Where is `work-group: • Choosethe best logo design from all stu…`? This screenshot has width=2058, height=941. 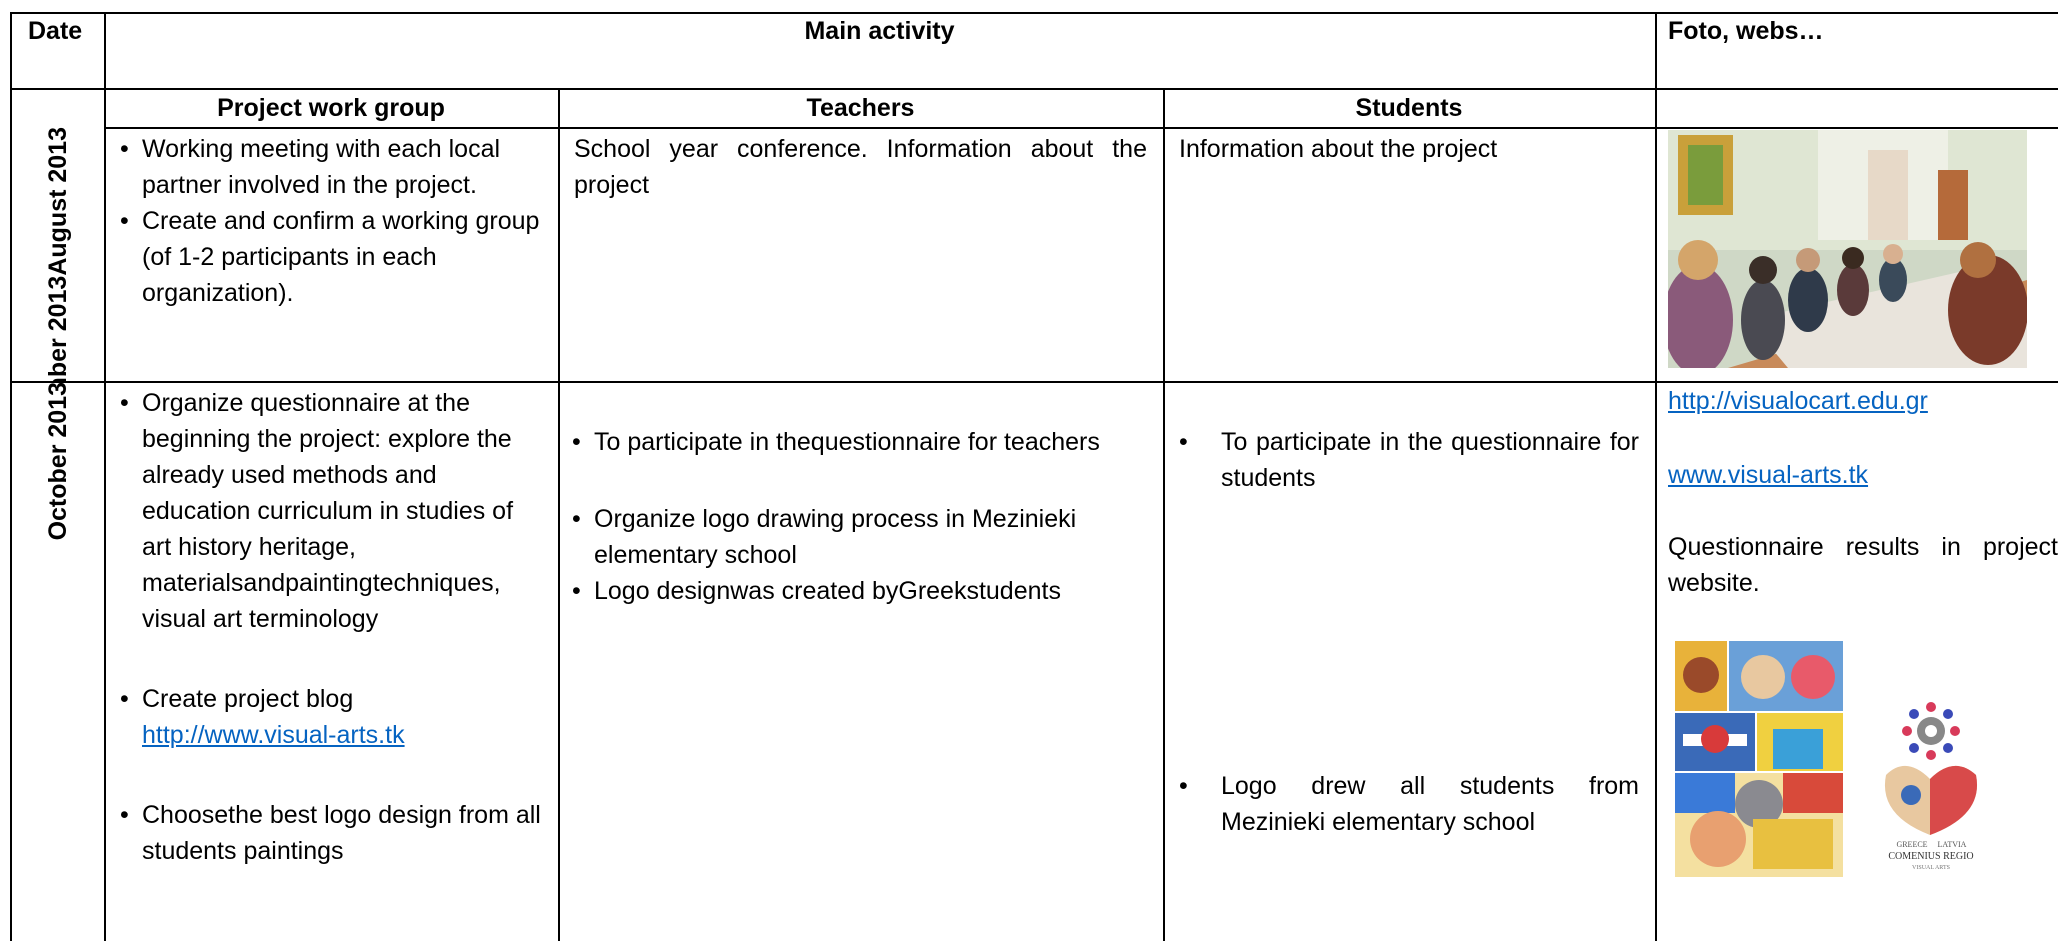 work-group: • Choosethe best logo design from all stu… is located at coordinates (332, 833).